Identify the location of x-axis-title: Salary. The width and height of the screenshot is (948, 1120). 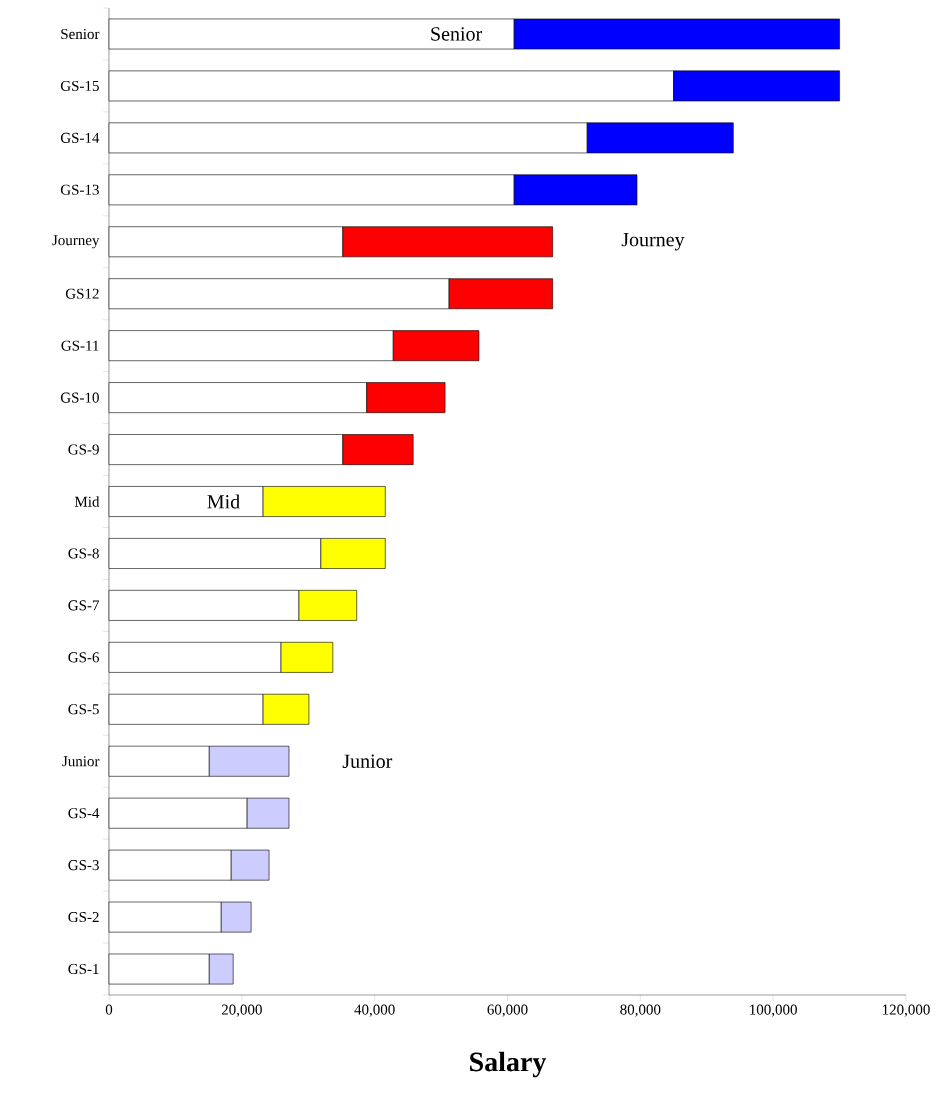
(508, 1064).